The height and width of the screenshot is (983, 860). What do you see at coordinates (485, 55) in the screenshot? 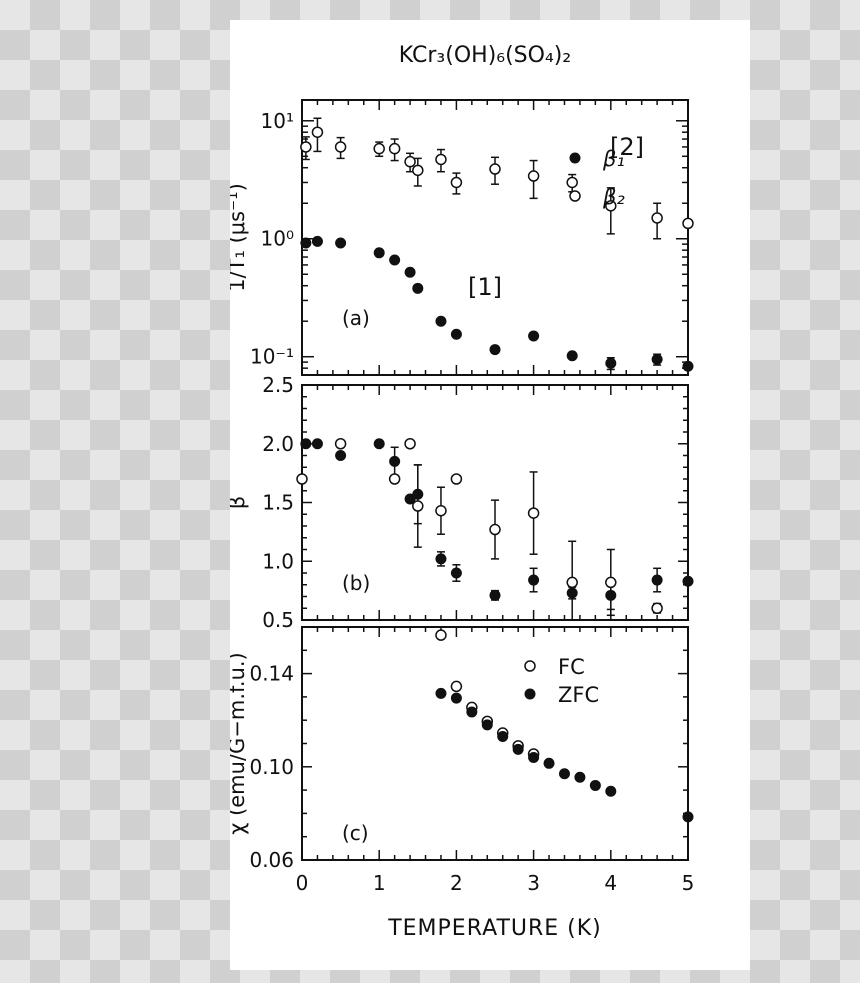
I see `figure-title: KCr₃(OH)₆(SO₄)₂` at bounding box center [485, 55].